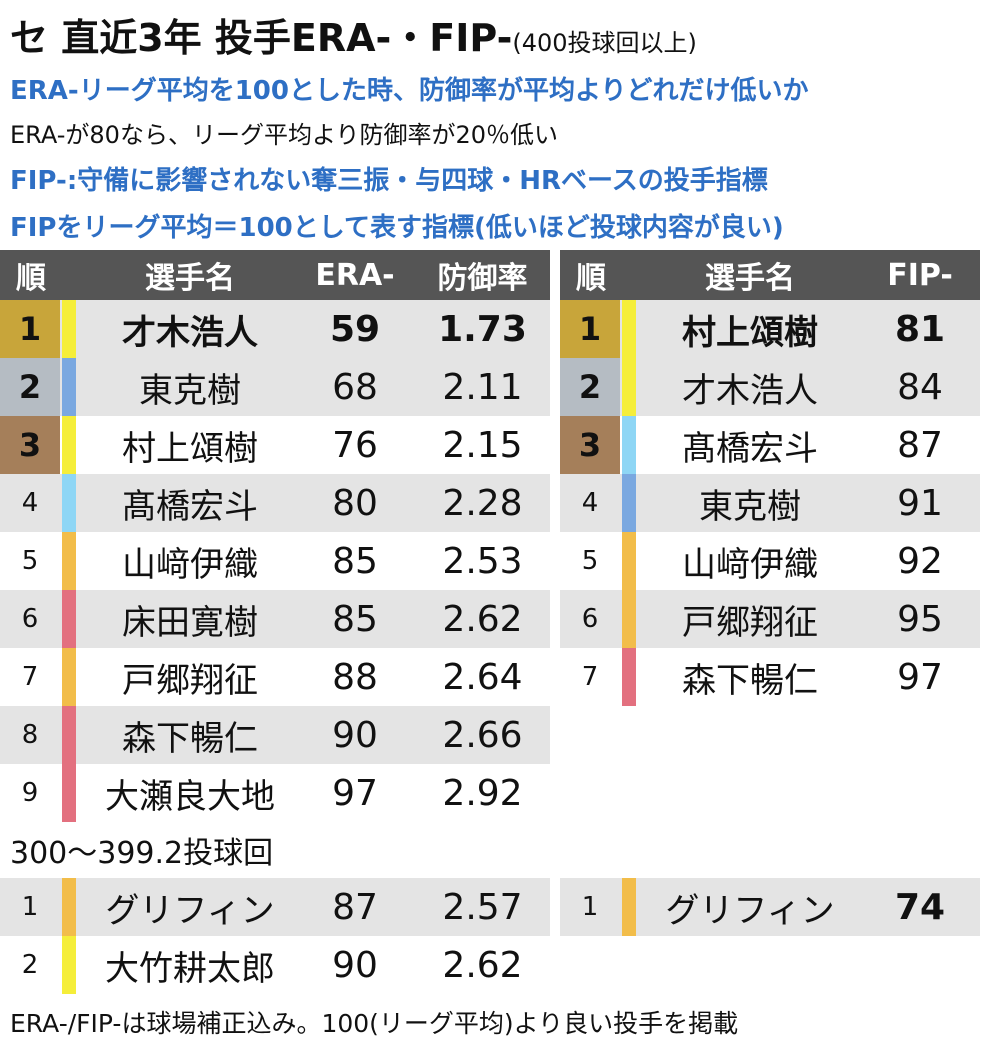  Describe the element at coordinates (275, 735) in the screenshot. I see `table-row: 8 森下暢仁 90 2.66` at that location.